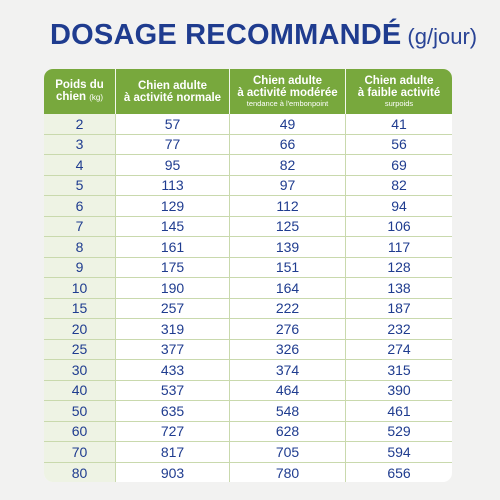  What do you see at coordinates (399, 451) in the screenshot?
I see `cell-low: 594` at bounding box center [399, 451].